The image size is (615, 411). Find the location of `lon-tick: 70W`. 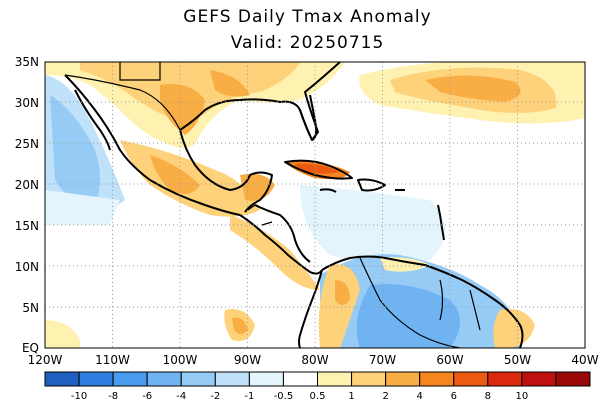

lon-tick: 70W is located at coordinates (382, 360).